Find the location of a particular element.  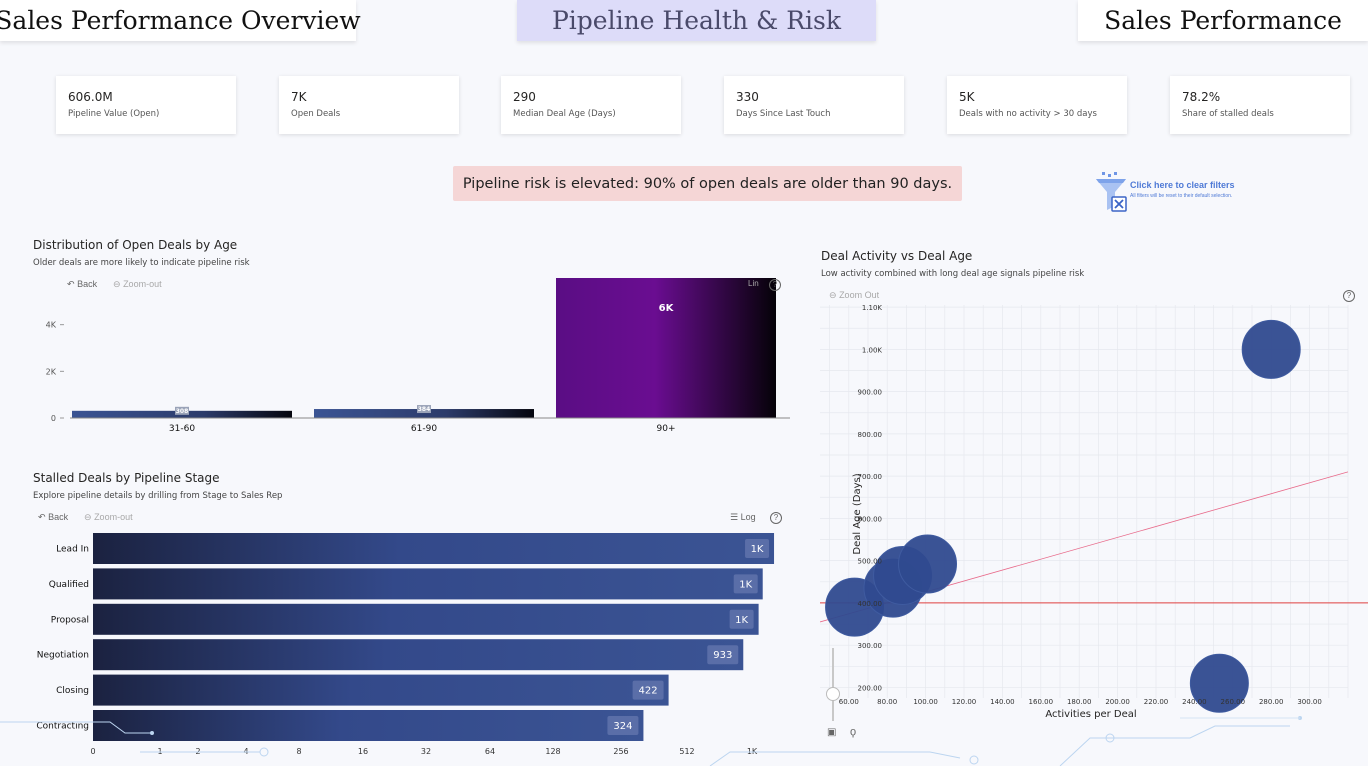

slider-thumb is located at coordinates (833, 694).